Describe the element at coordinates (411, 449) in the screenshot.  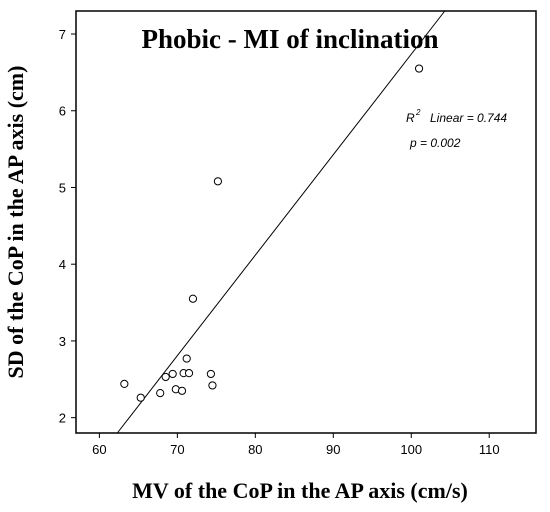
I see `x-tick-label: 100` at that location.